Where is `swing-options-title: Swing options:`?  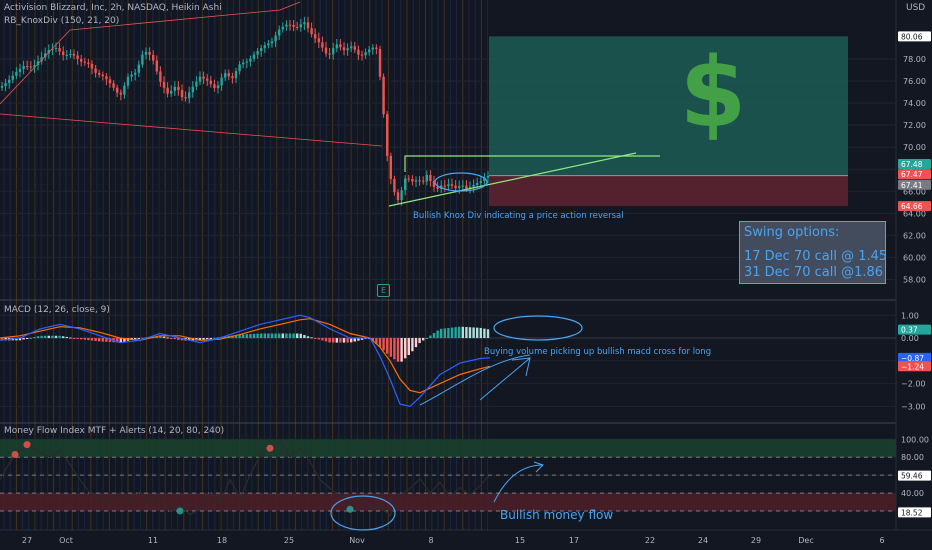
swing-options-title: Swing options: is located at coordinates (792, 232).